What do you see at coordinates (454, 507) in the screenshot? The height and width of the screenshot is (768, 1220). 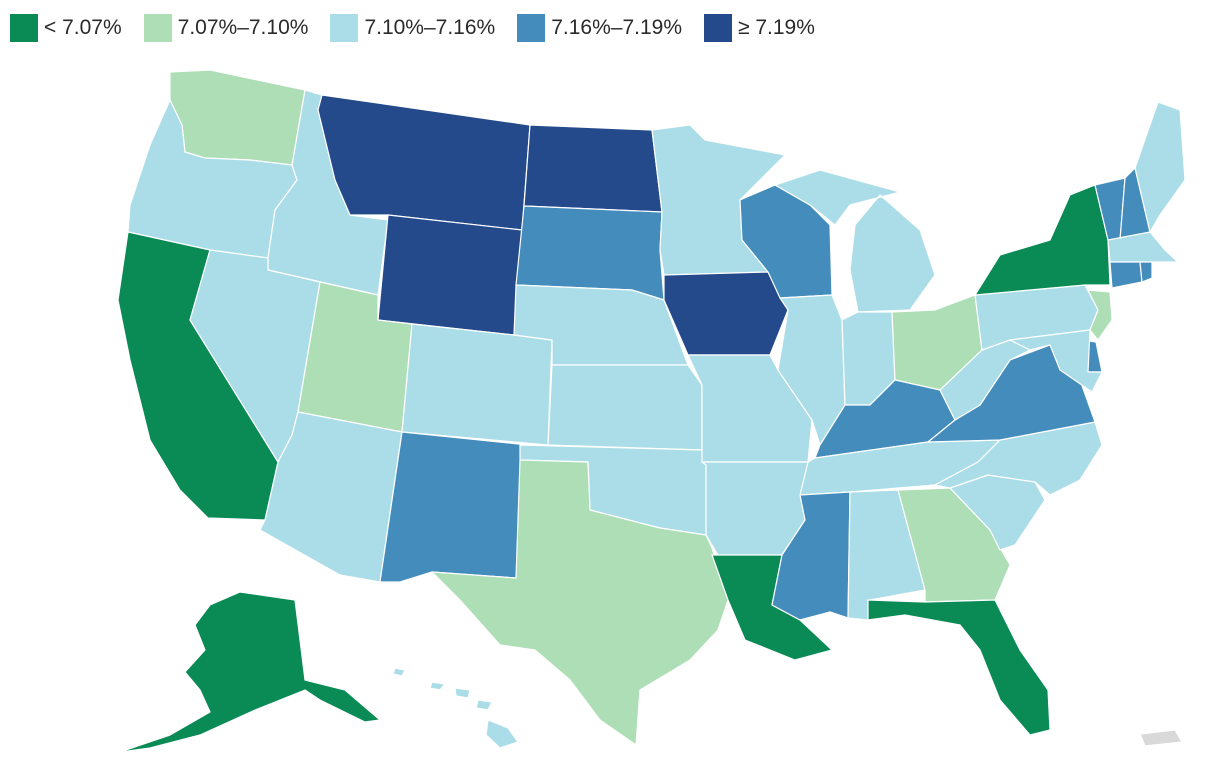 I see `state-nm` at bounding box center [454, 507].